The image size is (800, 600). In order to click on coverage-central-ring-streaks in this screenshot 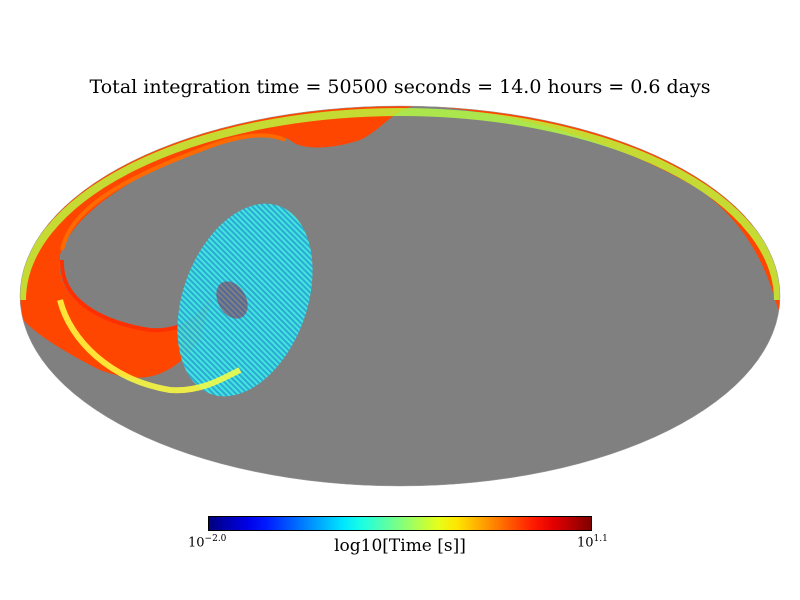, I will do `click(245, 300)`.